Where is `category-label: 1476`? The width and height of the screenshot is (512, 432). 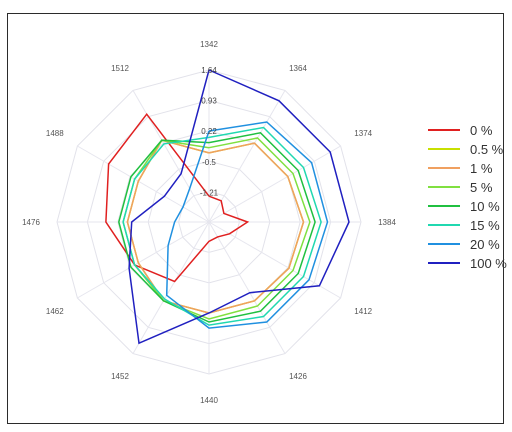 category-label: 1476 is located at coordinates (31, 222).